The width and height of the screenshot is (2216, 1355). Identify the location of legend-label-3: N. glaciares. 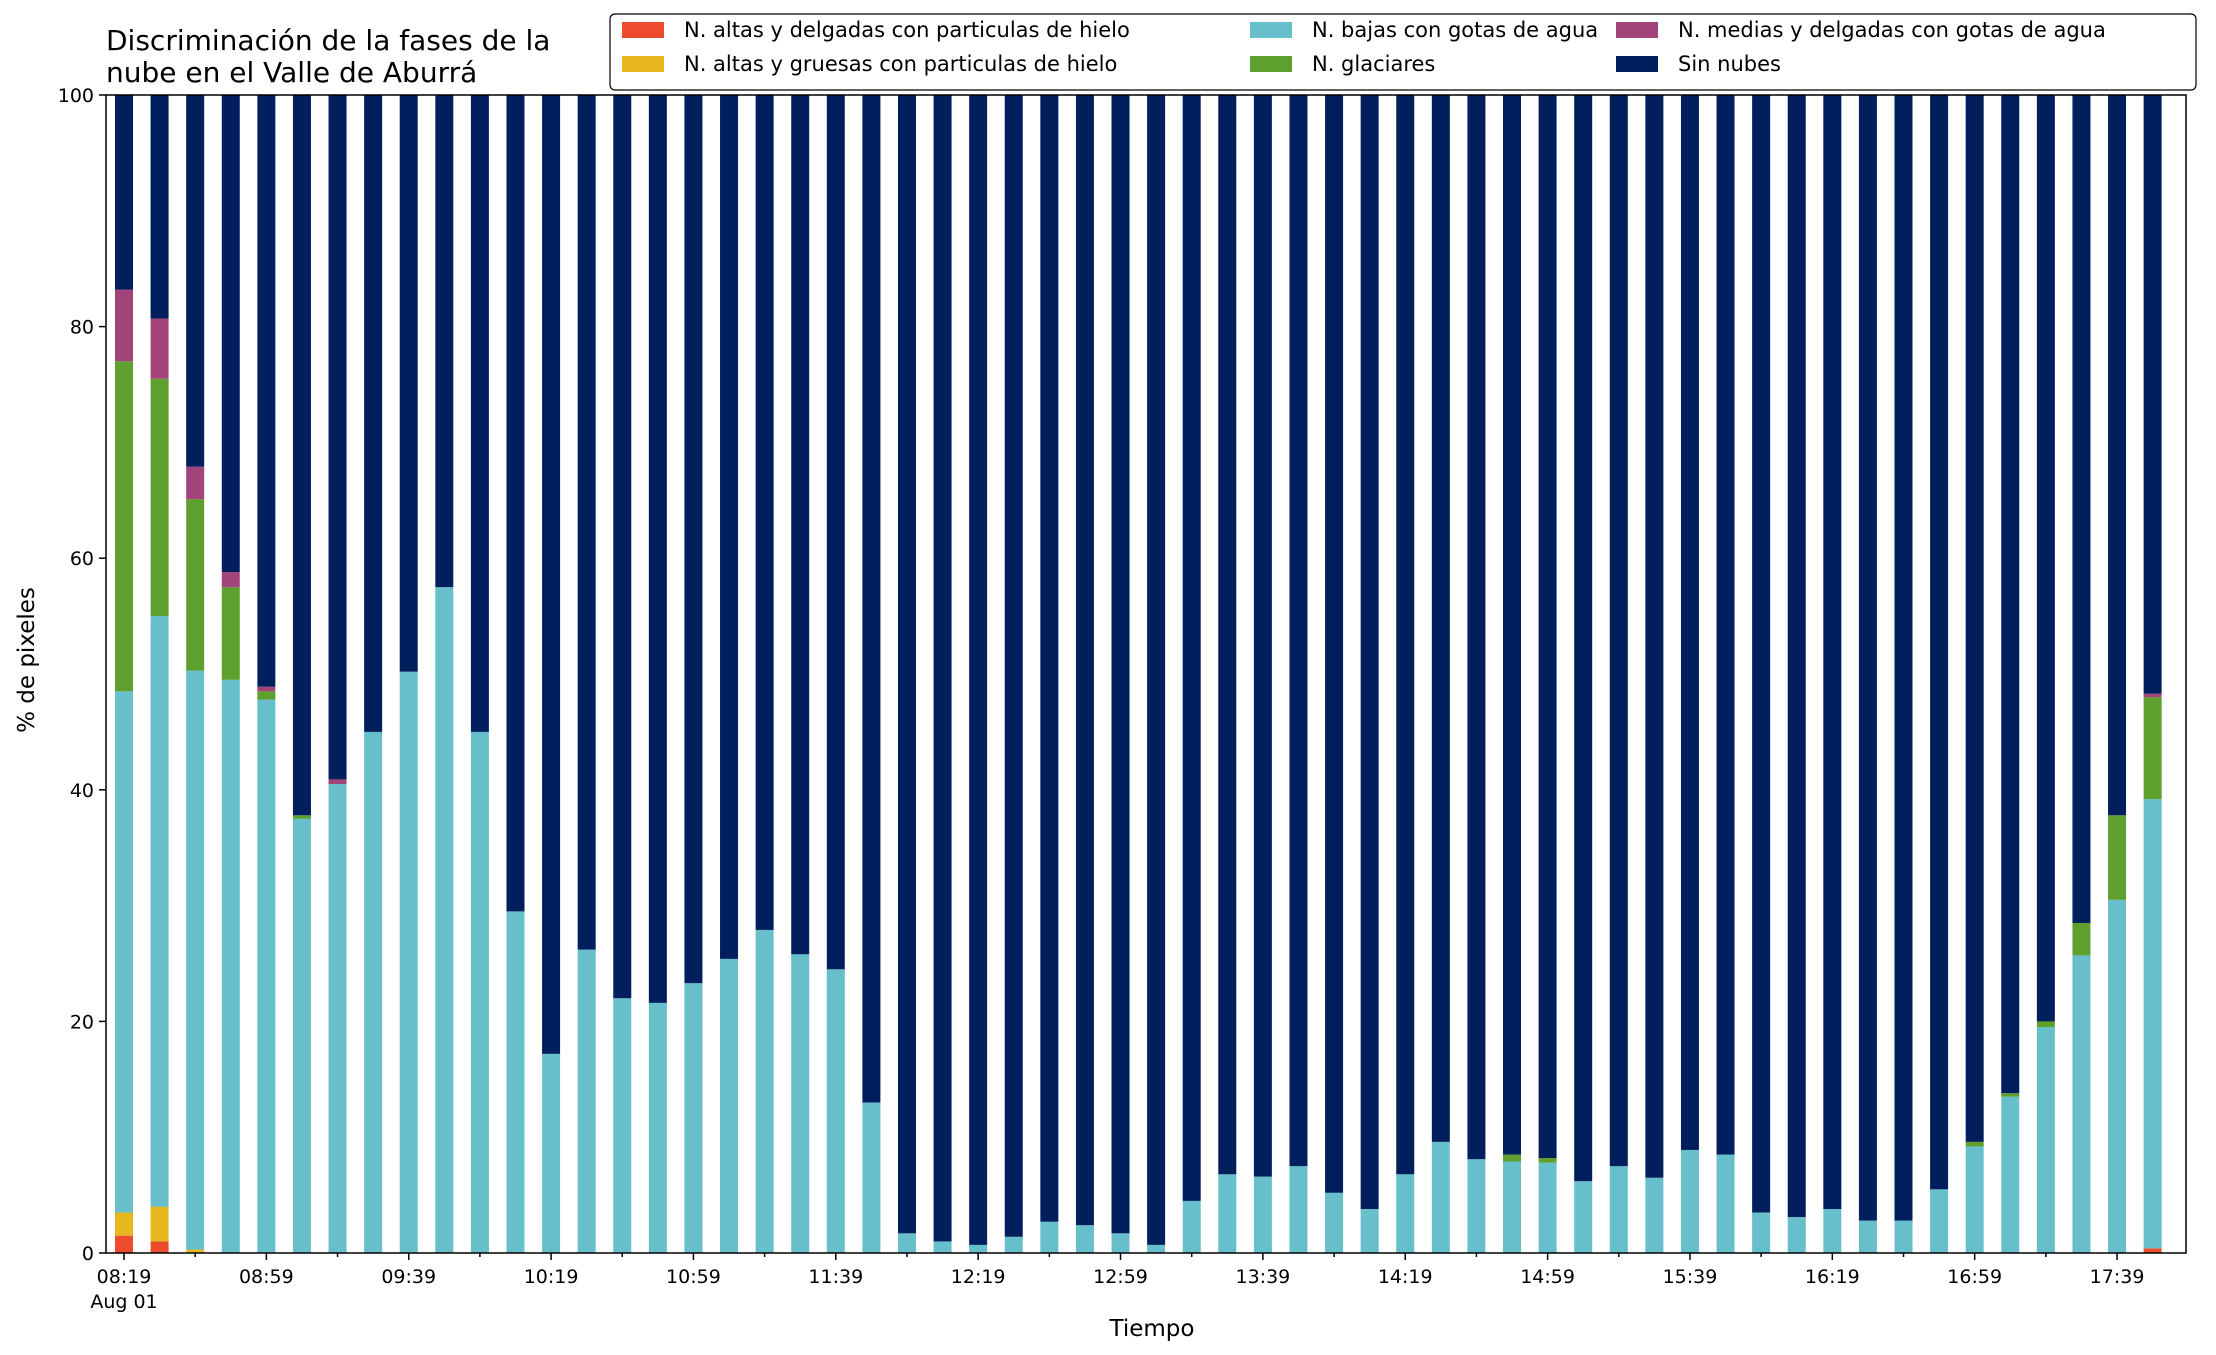
(1373, 64).